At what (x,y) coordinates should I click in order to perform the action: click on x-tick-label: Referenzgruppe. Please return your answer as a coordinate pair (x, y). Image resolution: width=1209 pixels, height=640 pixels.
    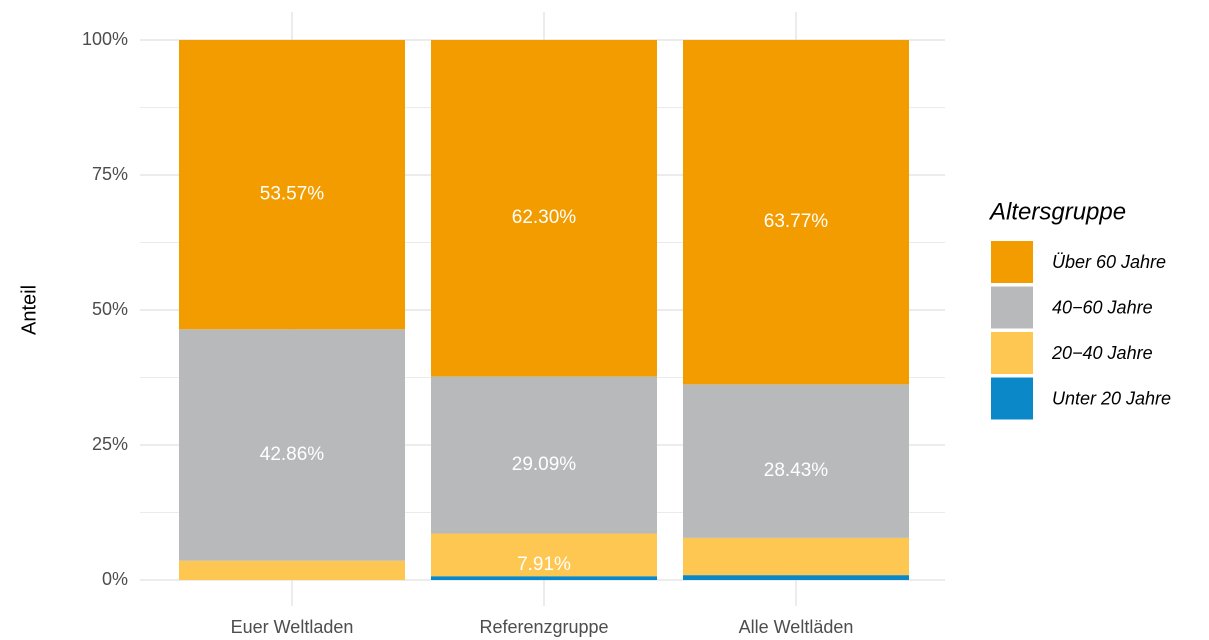
    Looking at the image, I should click on (543, 627).